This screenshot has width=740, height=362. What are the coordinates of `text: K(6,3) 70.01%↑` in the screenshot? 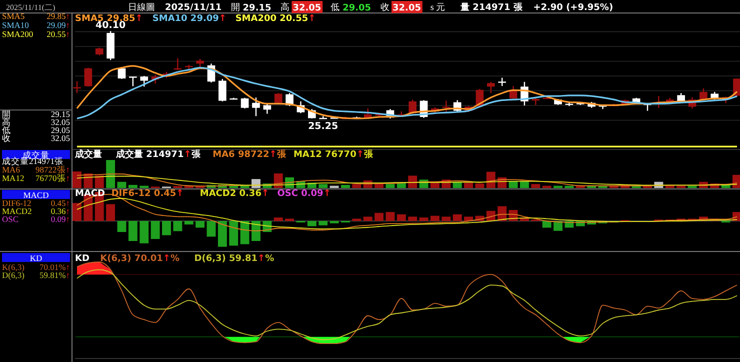 It's located at (36, 267).